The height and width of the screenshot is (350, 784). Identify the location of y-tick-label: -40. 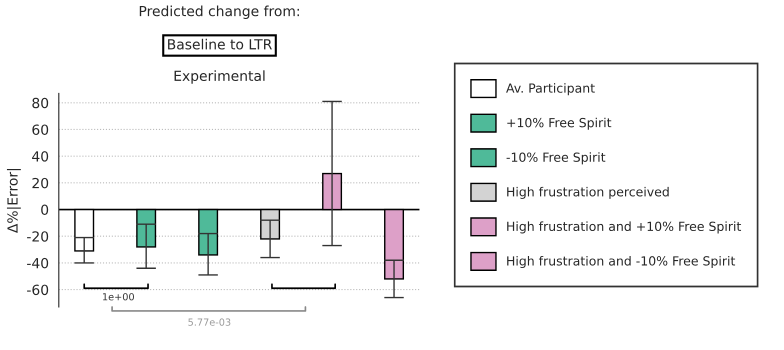
(37, 263).